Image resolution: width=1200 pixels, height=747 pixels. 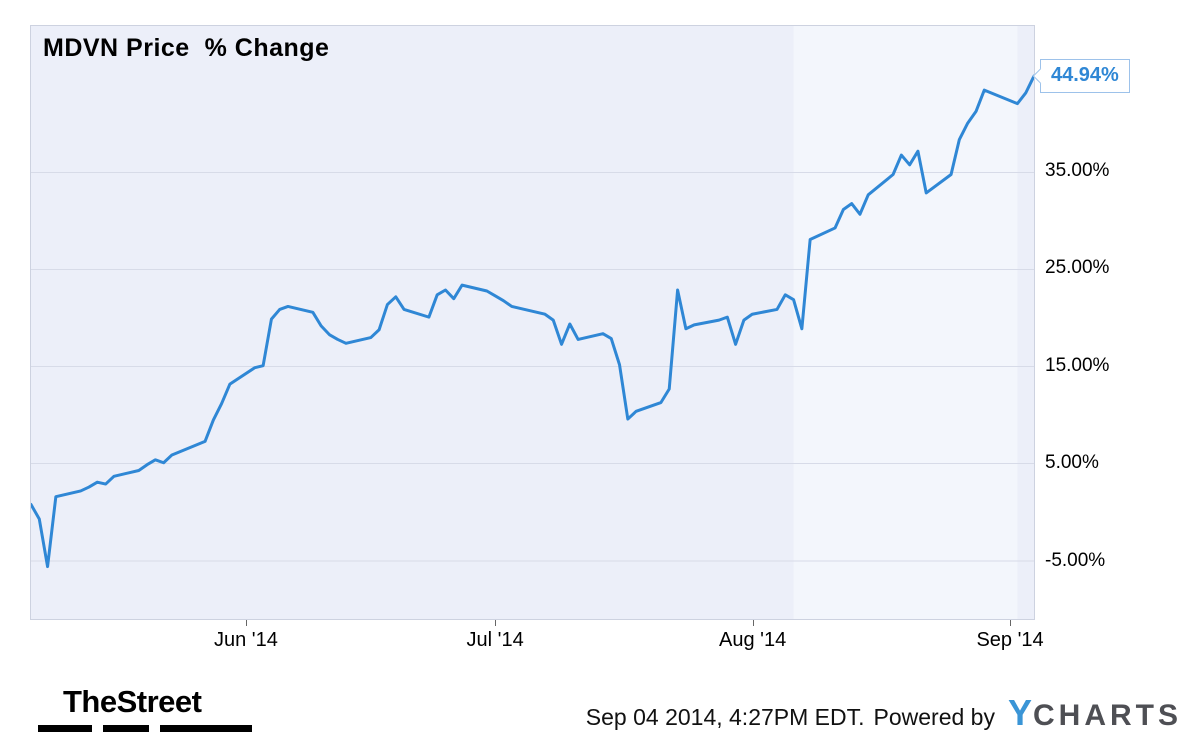 I want to click on ycharts-wordmark: CHARTS, so click(x=1107, y=715).